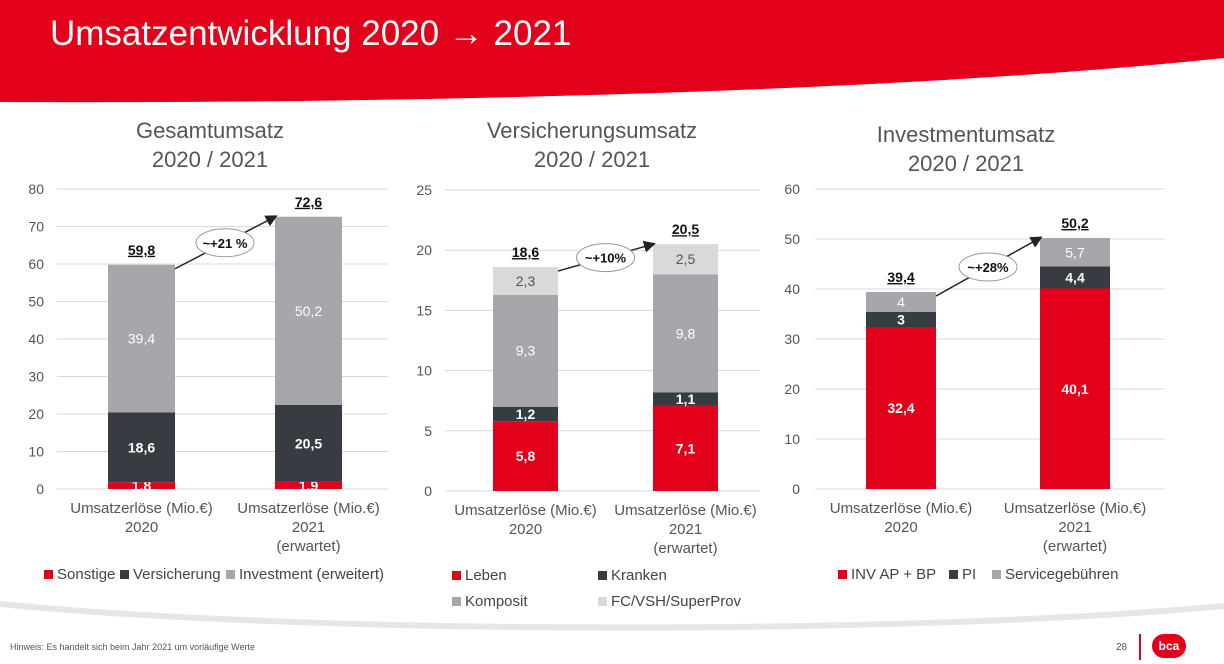 The height and width of the screenshot is (664, 1224). I want to click on total-label: 59,8, so click(141, 250).